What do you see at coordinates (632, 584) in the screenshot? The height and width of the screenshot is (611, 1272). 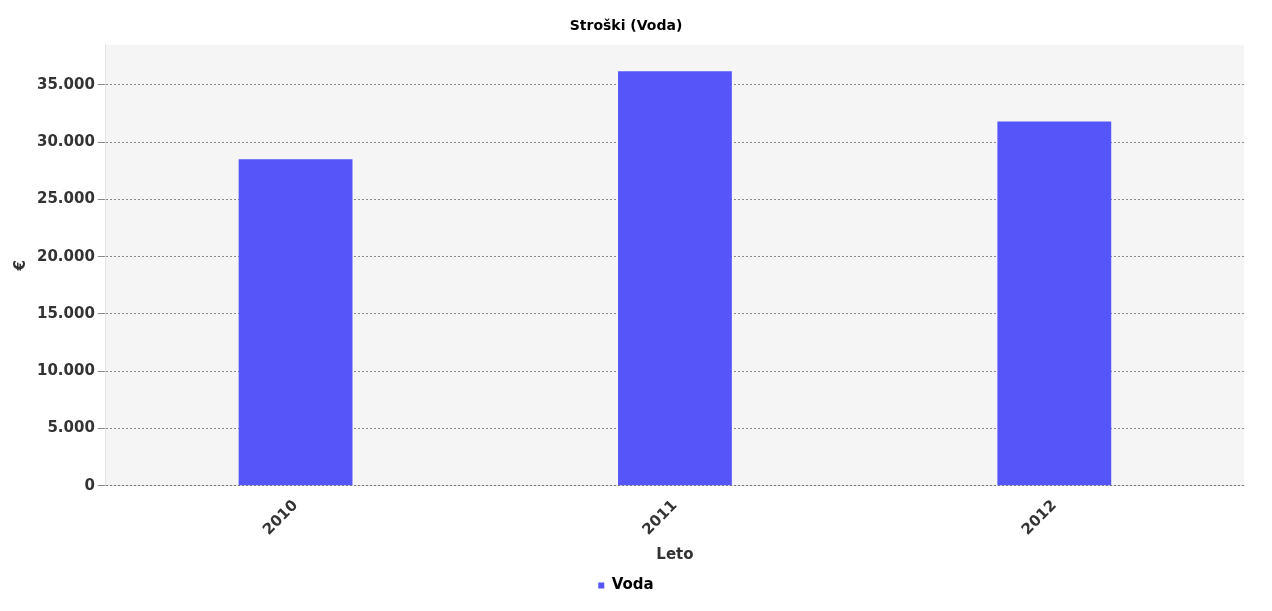 I see `legend-label: Voda` at bounding box center [632, 584].